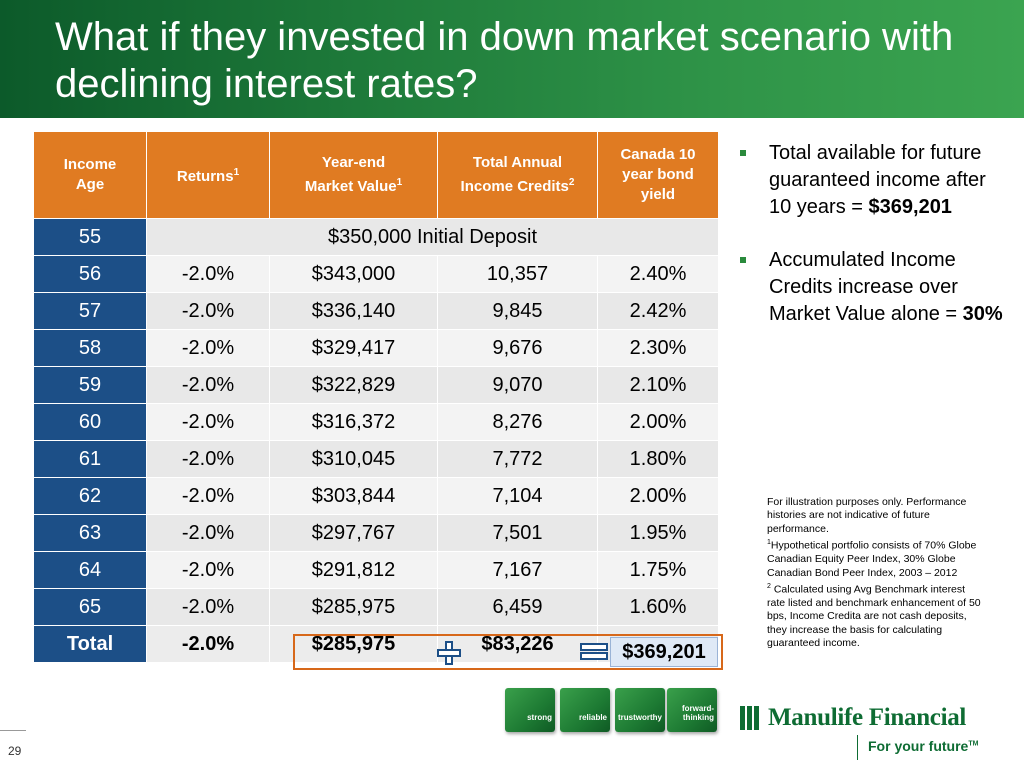 This screenshot has width=1024, height=768. What do you see at coordinates (353, 459) in the screenshot?
I see `market-value-cell: $310,045` at bounding box center [353, 459].